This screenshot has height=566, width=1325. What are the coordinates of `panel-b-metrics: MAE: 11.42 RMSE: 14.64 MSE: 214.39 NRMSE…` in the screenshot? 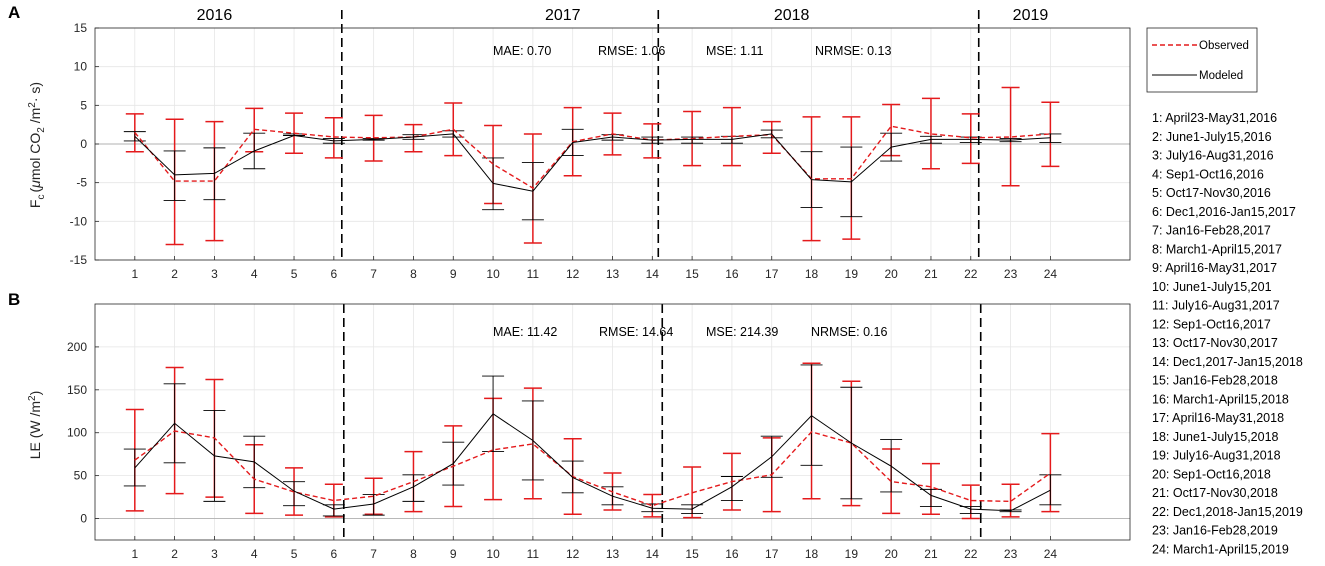 It's located at (690, 332).